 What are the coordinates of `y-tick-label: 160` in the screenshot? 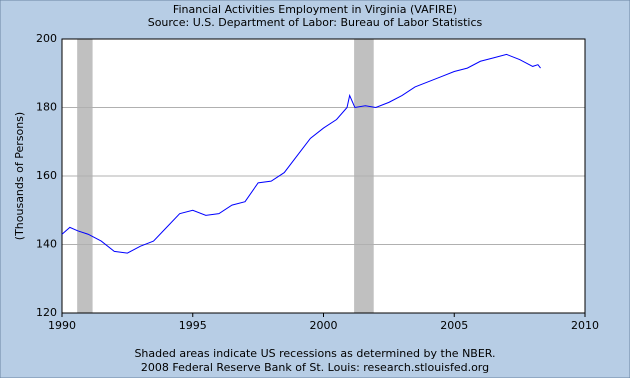 It's located at (46, 175).